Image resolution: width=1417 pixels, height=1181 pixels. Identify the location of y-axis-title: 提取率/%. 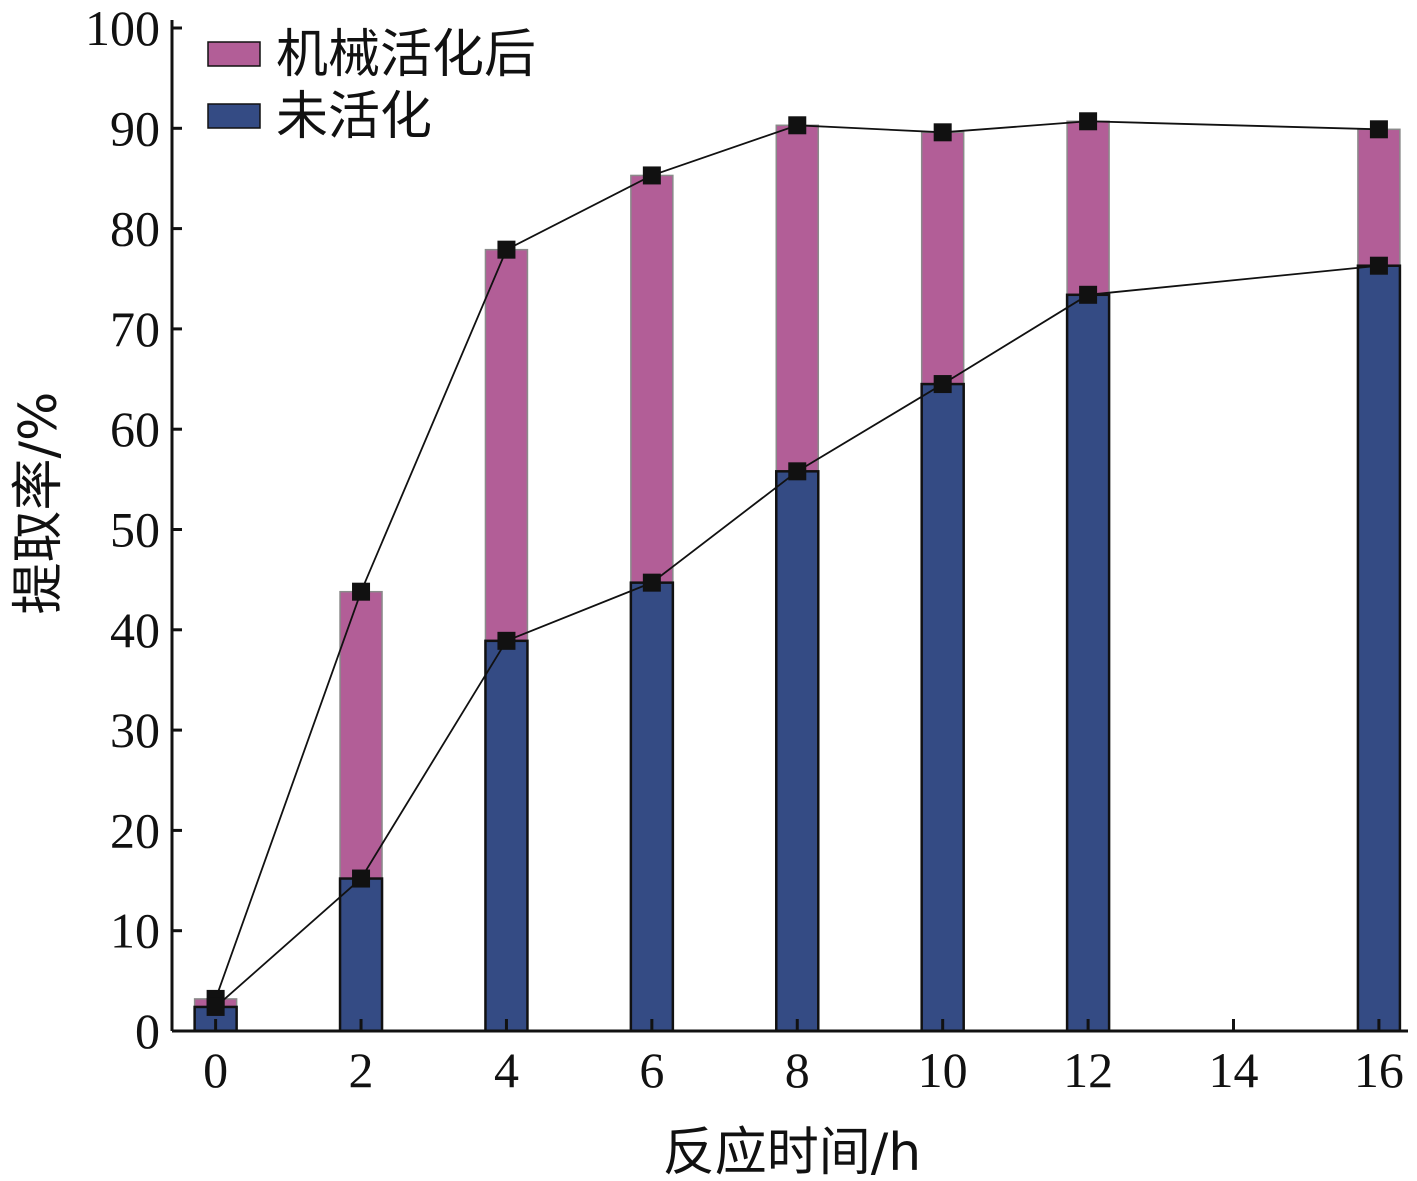
(39, 503).